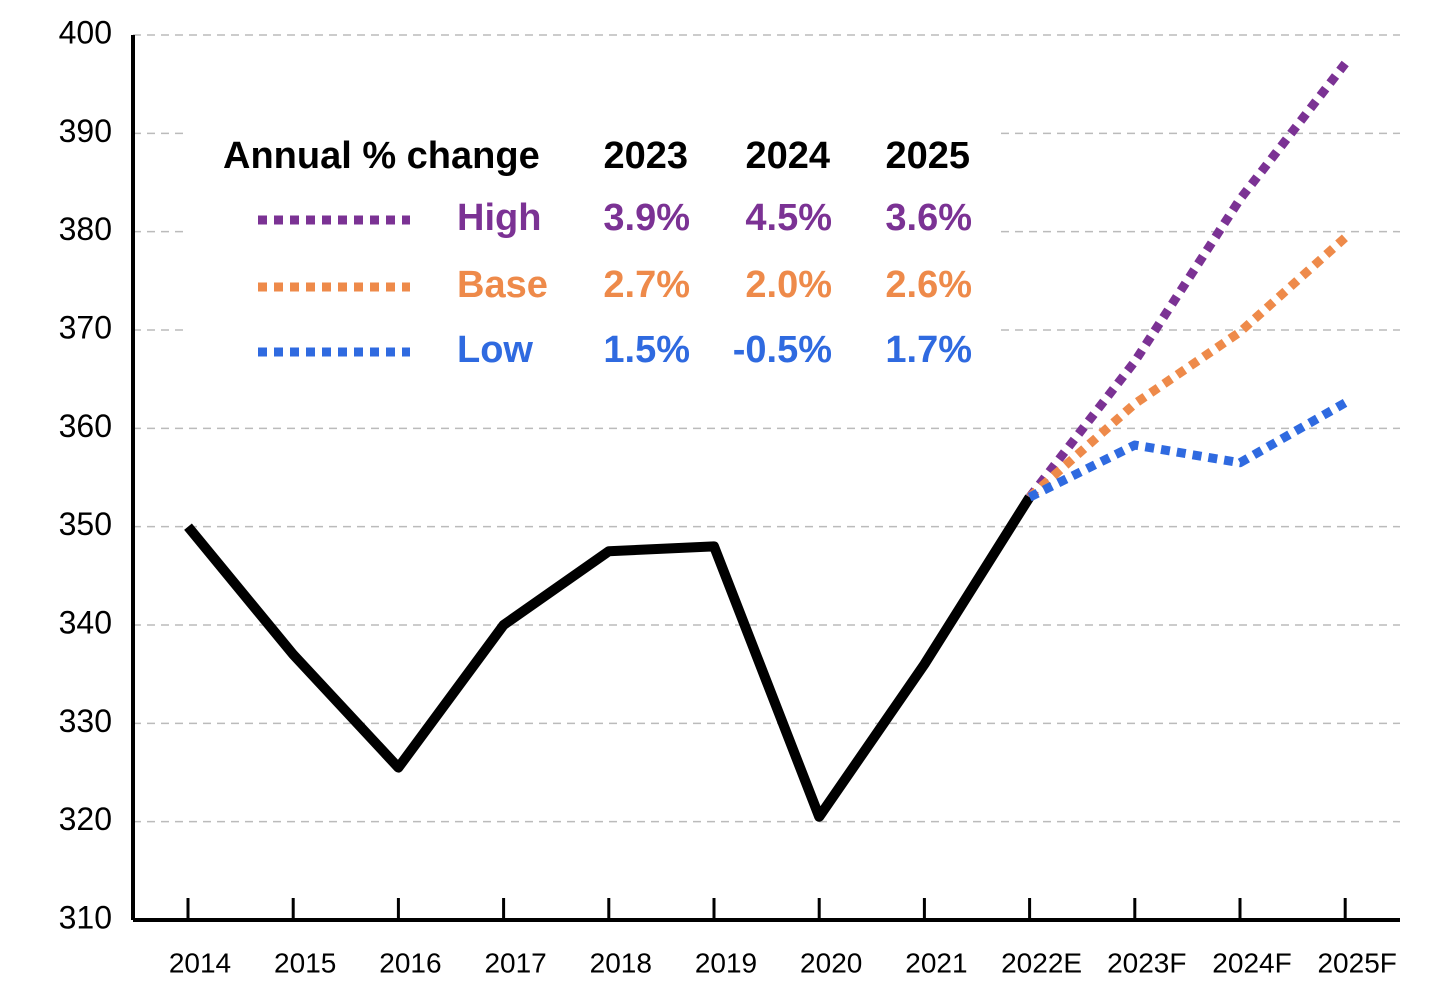 The width and height of the screenshot is (1434, 987). Describe the element at coordinates (499, 218) in the screenshot. I see `legend-label: High` at that location.